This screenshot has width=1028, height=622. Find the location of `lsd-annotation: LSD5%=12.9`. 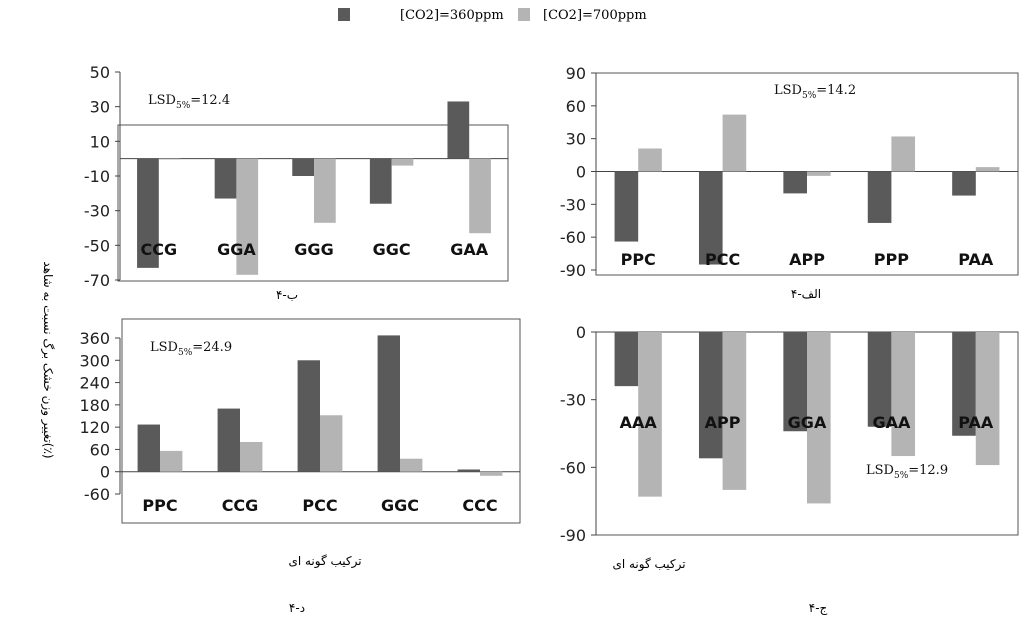

lsd-annotation: LSD5%=12.9 is located at coordinates (907, 472).